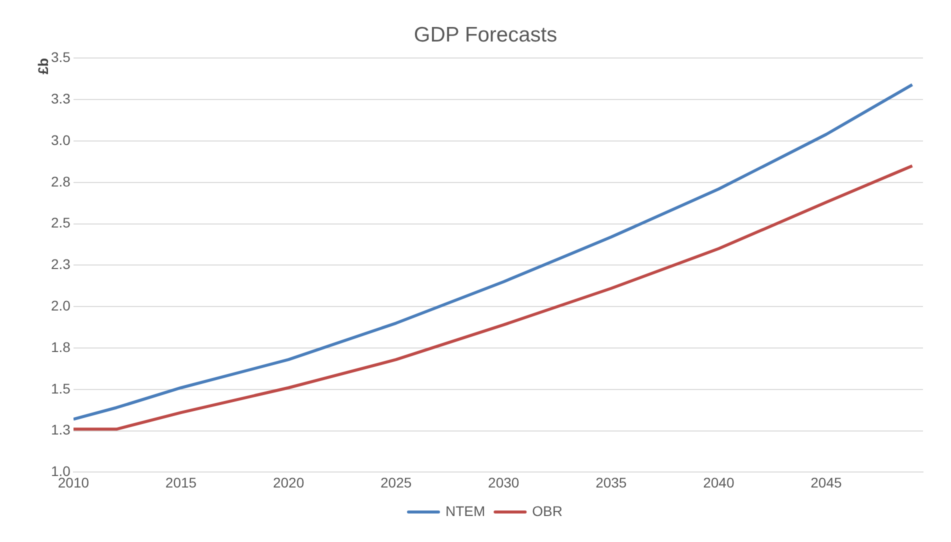  What do you see at coordinates (60, 305) in the screenshot?
I see `y-tick-label: 2.0` at bounding box center [60, 305].